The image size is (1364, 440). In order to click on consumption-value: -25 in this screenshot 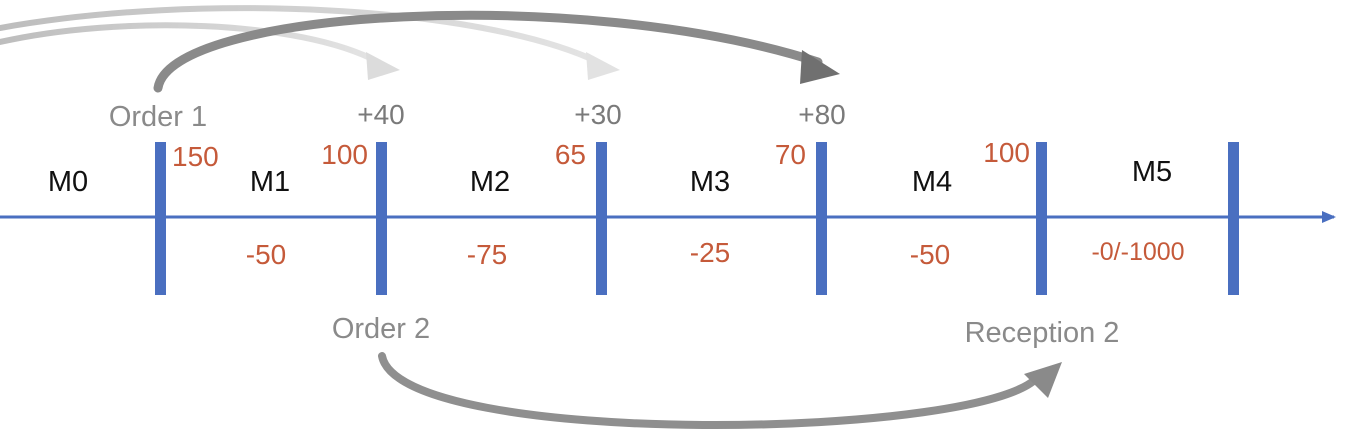, I will do `click(710, 252)`.